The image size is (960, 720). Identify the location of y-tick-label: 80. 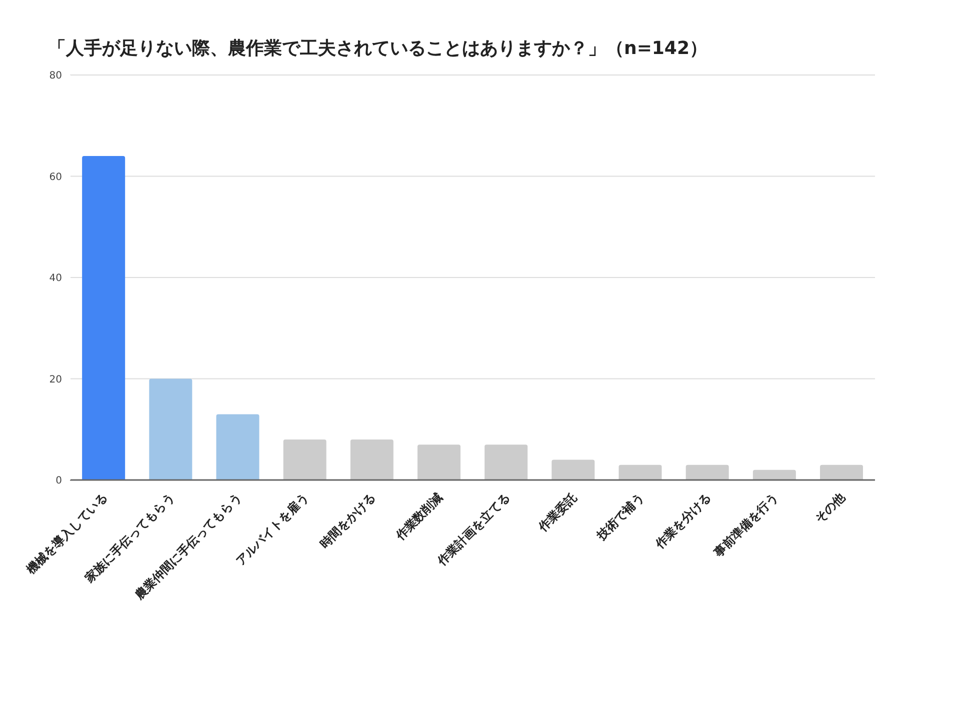
(55, 76).